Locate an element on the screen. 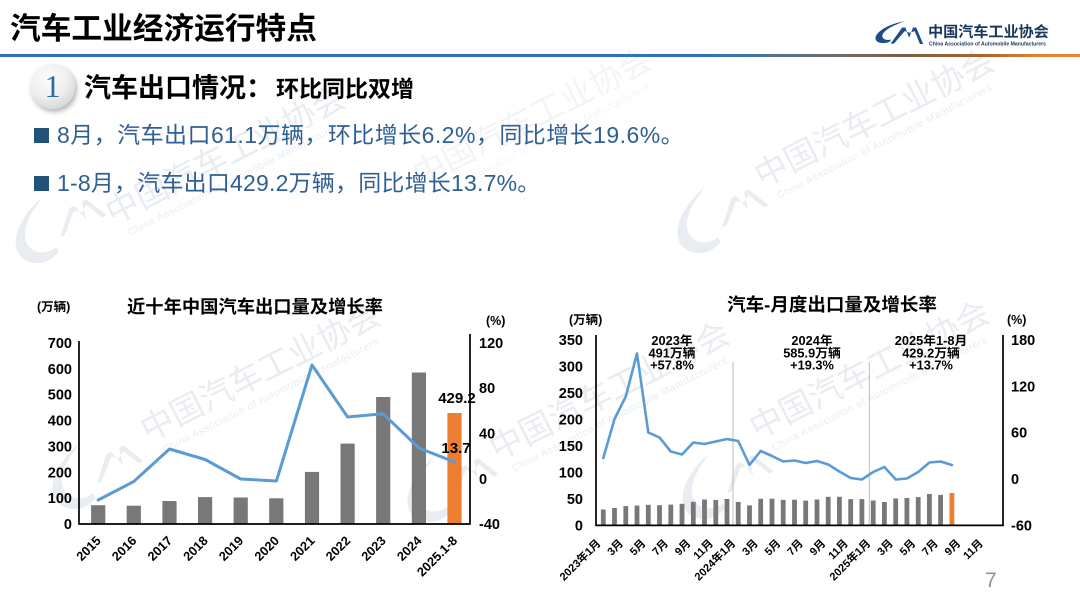 The width and height of the screenshot is (1080, 607). svg-text: 500 is located at coordinates (60, 396).